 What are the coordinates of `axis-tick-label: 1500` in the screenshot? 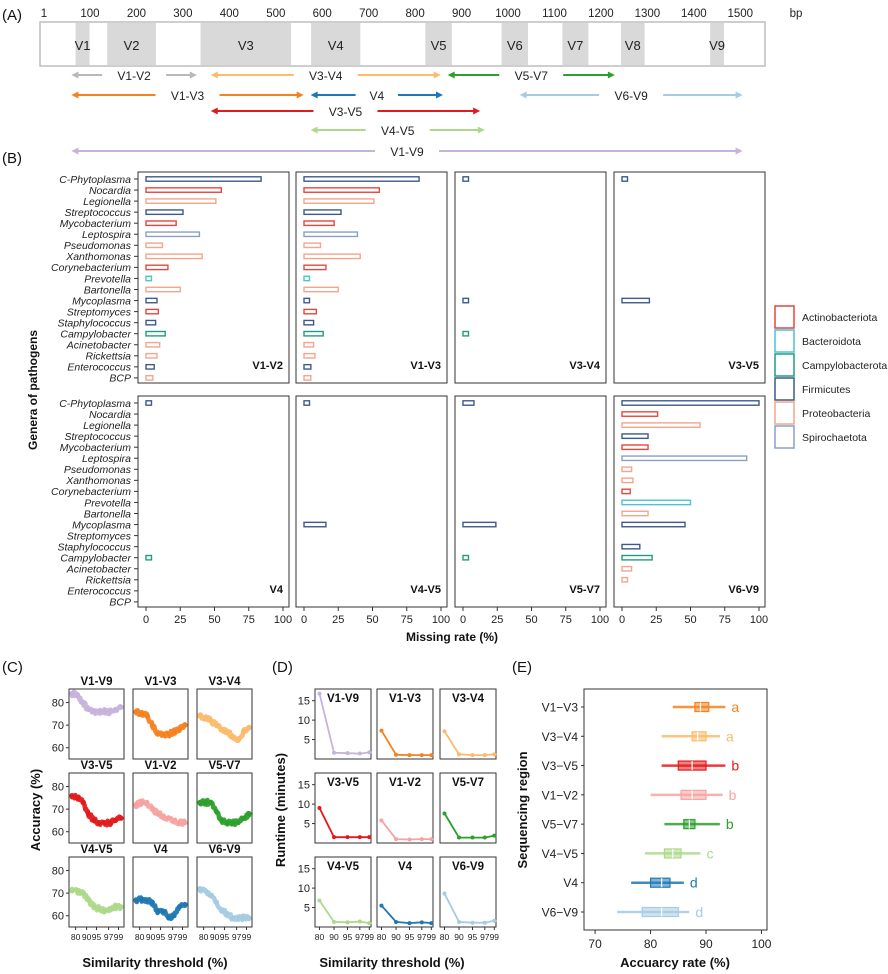 It's located at (740, 14).